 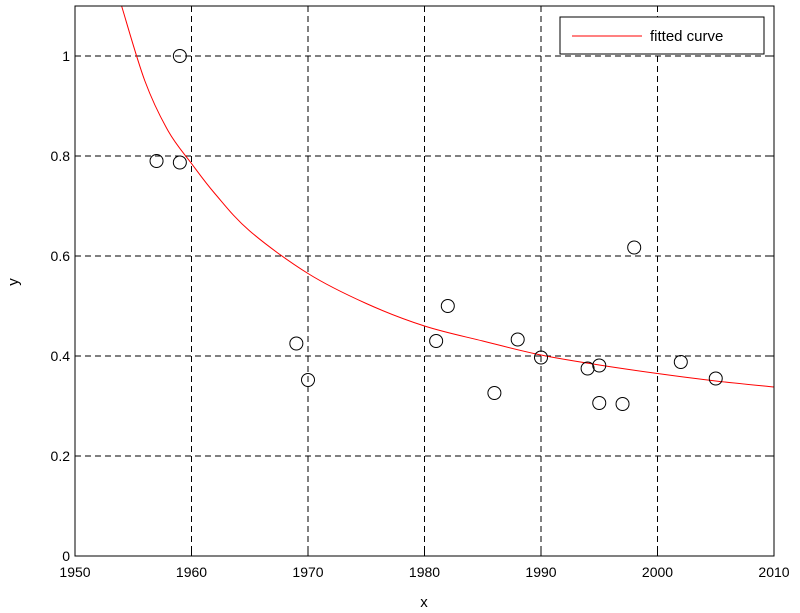 What do you see at coordinates (61, 306) in the screenshot?
I see `y-tick-labels: 0 0.2 0.4 0.6 0.8 1` at bounding box center [61, 306].